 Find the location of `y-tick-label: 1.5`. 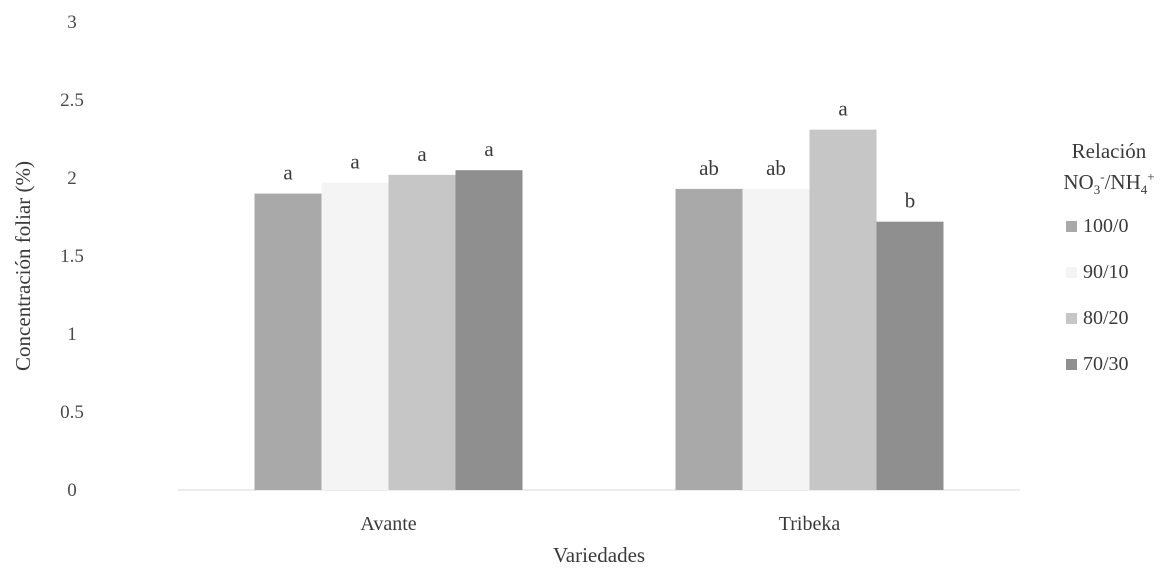

y-tick-label: 1.5 is located at coordinates (72, 256).